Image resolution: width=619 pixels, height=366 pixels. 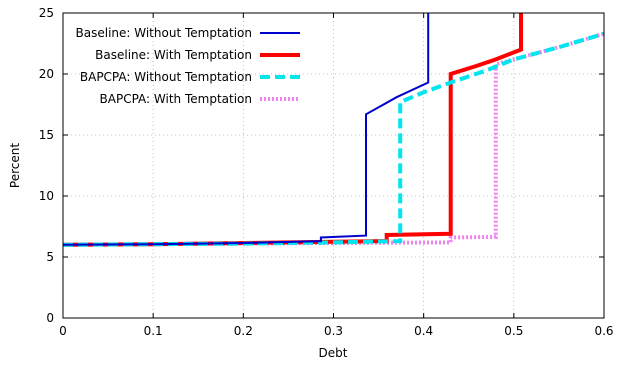 I want to click on x-tick-label: 0.5, so click(x=513, y=331).